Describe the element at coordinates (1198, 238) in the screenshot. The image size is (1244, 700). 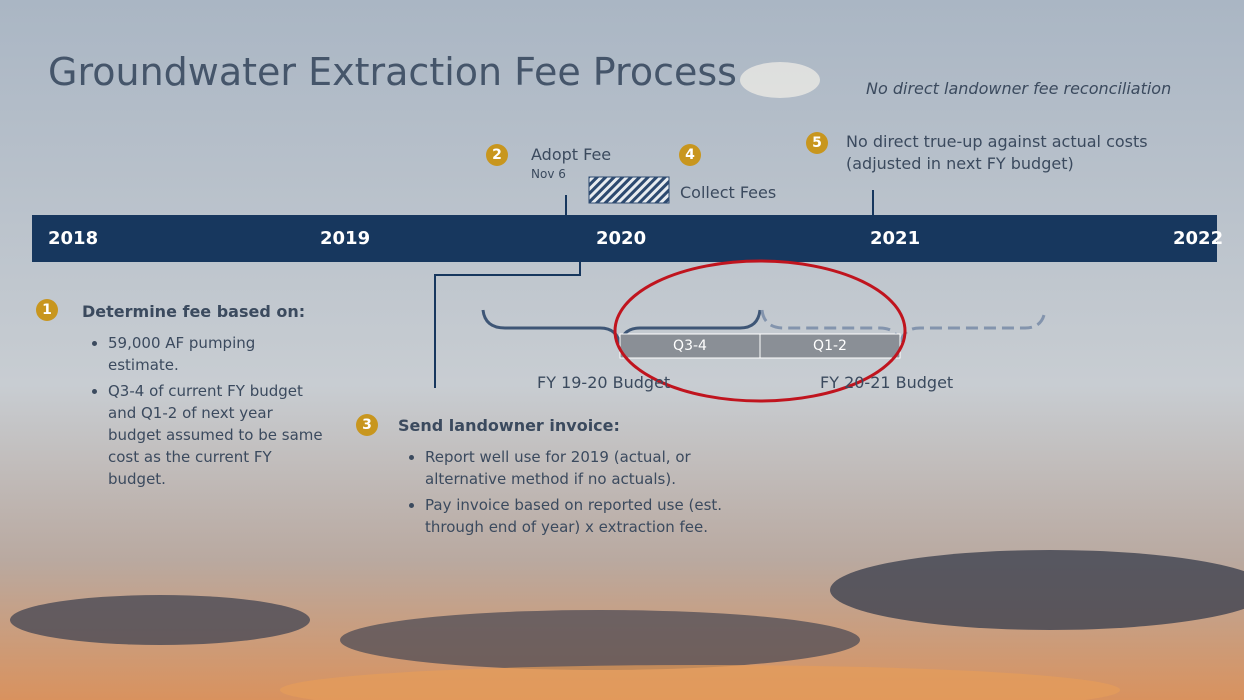
I see `year: 2022` at that location.